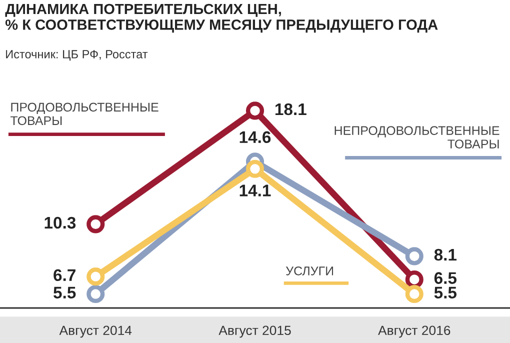 The height and width of the screenshot is (343, 510). What do you see at coordinates (414, 332) in the screenshot?
I see `x-tick-label: Август 2016` at bounding box center [414, 332].